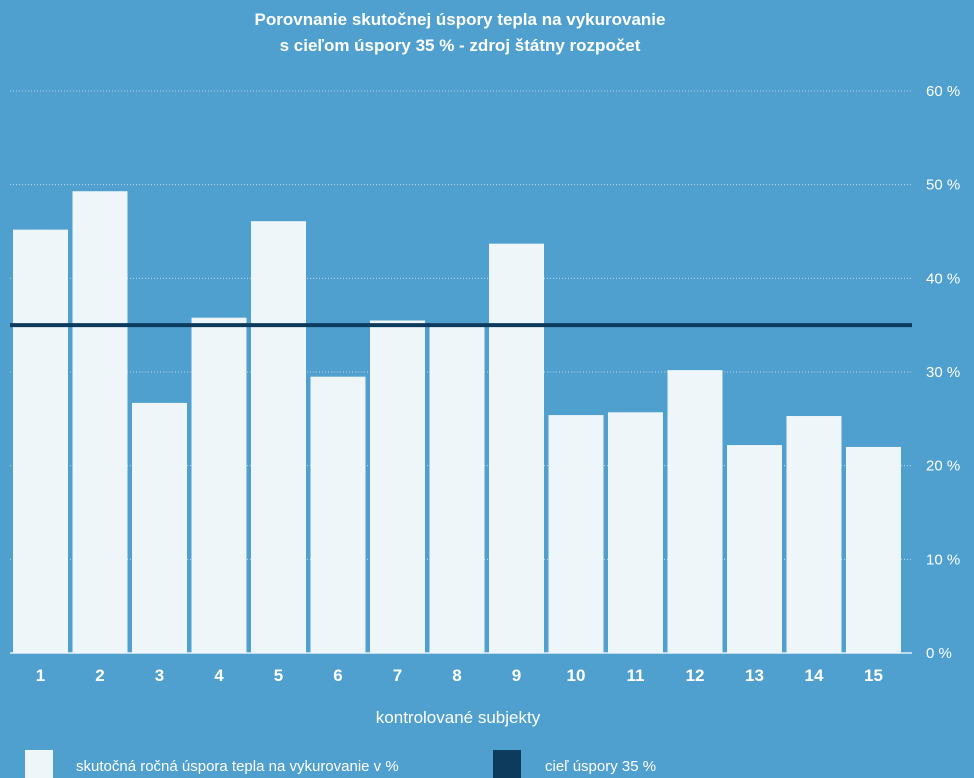 The width and height of the screenshot is (974, 778). What do you see at coordinates (943, 559) in the screenshot?
I see `y-tick-label: 10 %` at bounding box center [943, 559].